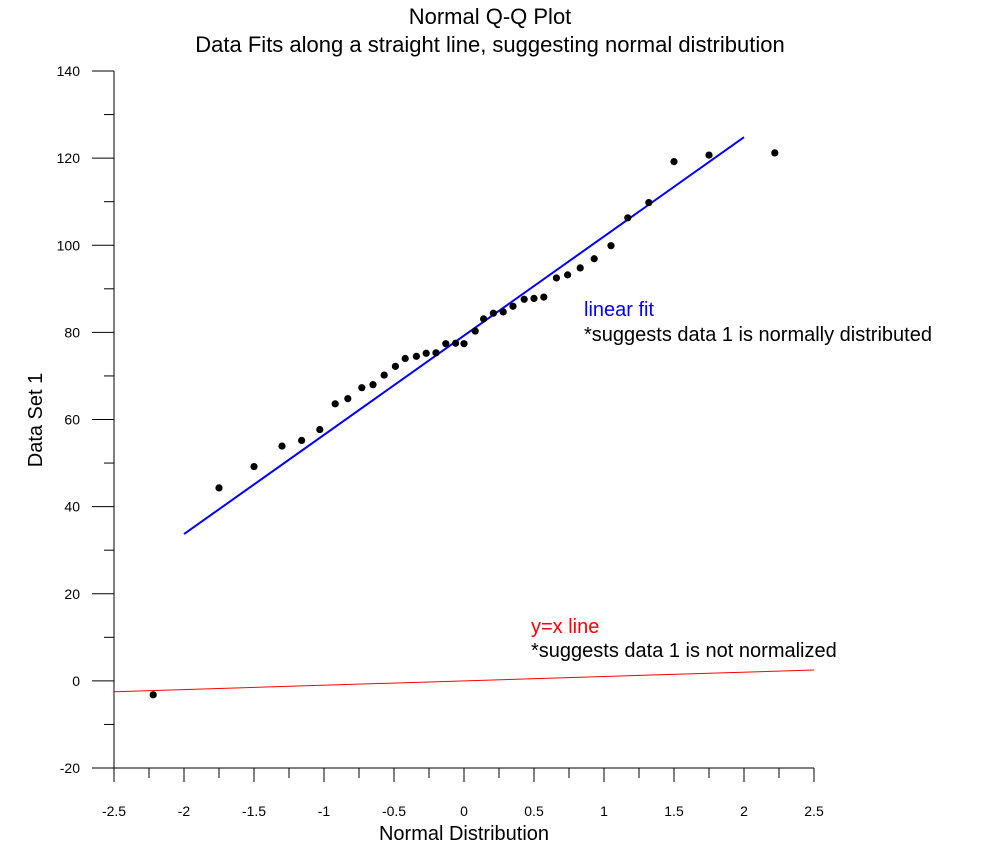 The image size is (1000, 853). Describe the element at coordinates (604, 811) in the screenshot. I see `x-tick-label: 1` at that location.